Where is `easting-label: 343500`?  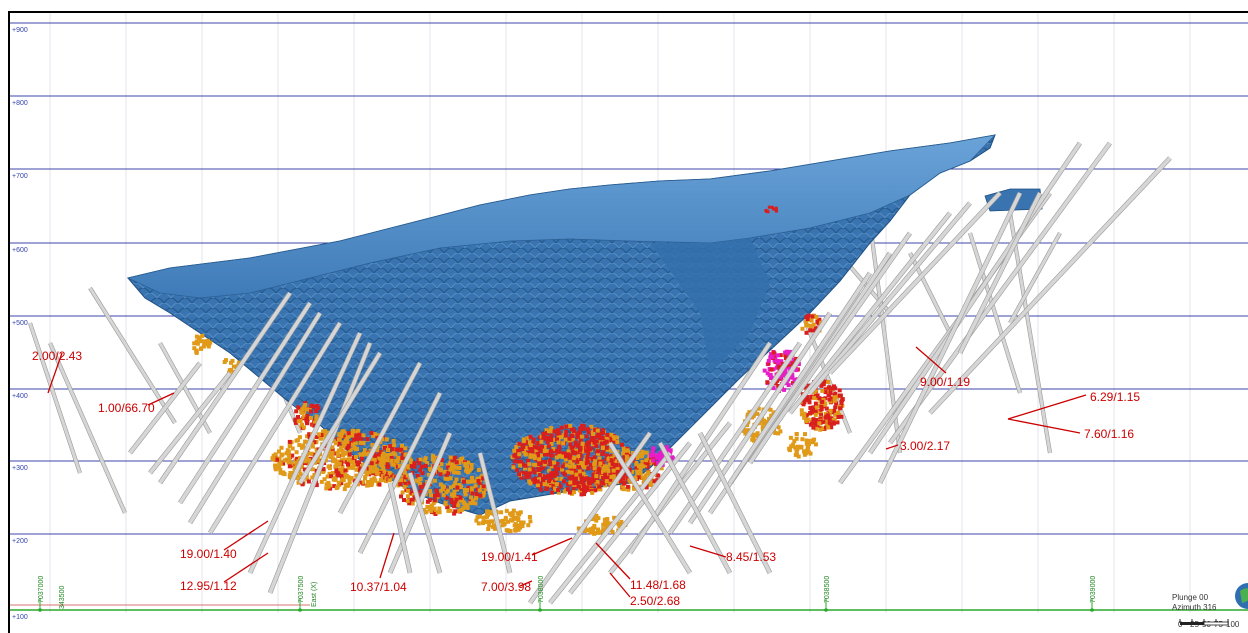
easting-label: 343500 is located at coordinates (62, 597).